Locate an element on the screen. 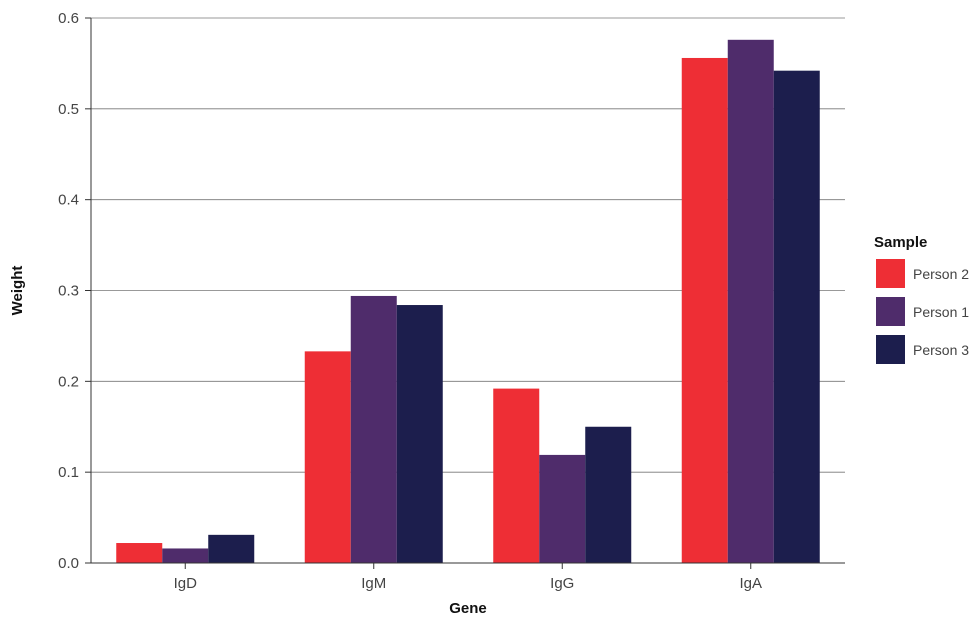  y-tick-label: 0.3 is located at coordinates (68, 291).